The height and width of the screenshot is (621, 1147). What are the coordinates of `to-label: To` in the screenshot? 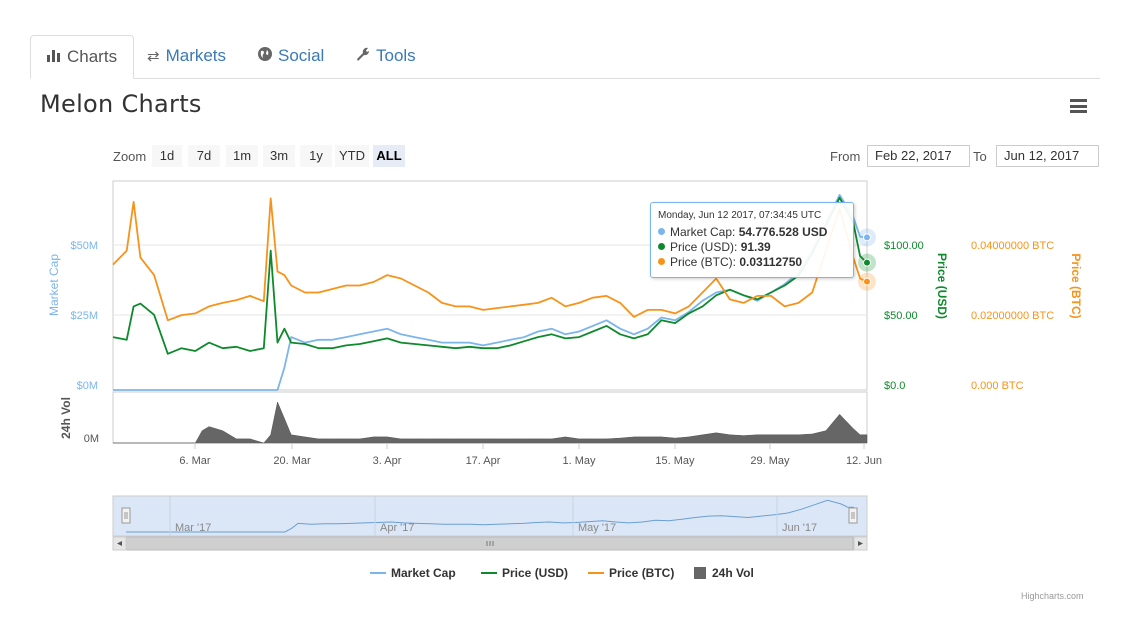 It's located at (980, 156).